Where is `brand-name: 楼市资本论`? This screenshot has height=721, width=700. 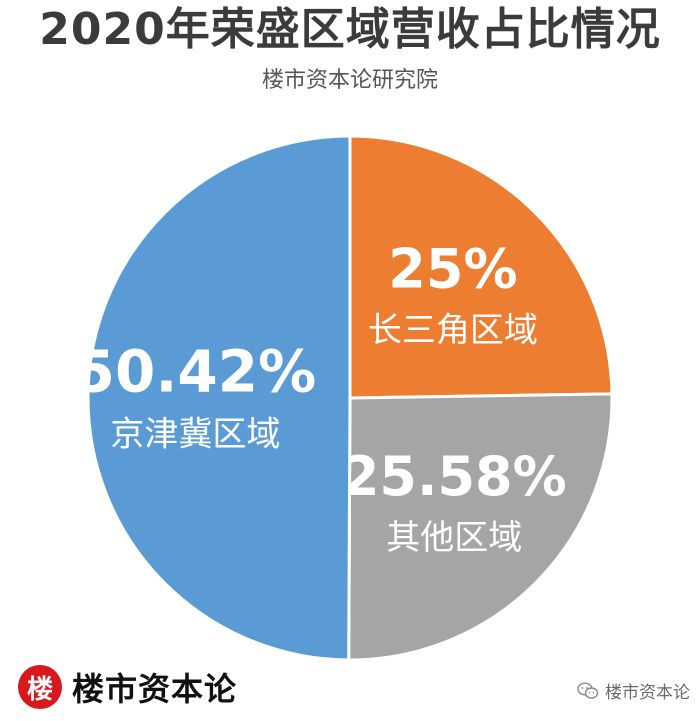 brand-name: 楼市资本论 is located at coordinates (155, 689).